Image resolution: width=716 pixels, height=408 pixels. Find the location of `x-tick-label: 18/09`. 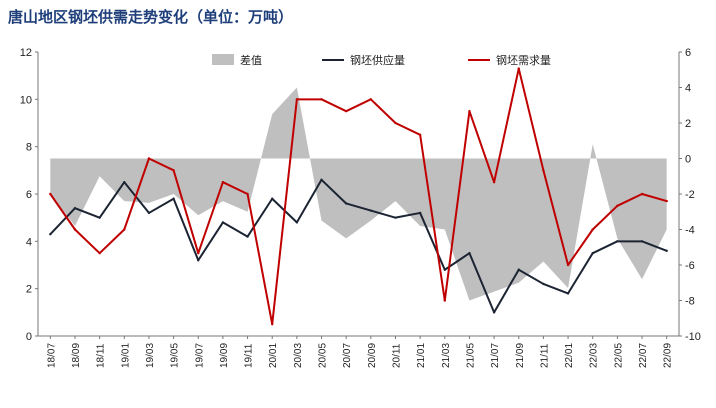

x-tick-label: 18/09 is located at coordinates (76, 355).